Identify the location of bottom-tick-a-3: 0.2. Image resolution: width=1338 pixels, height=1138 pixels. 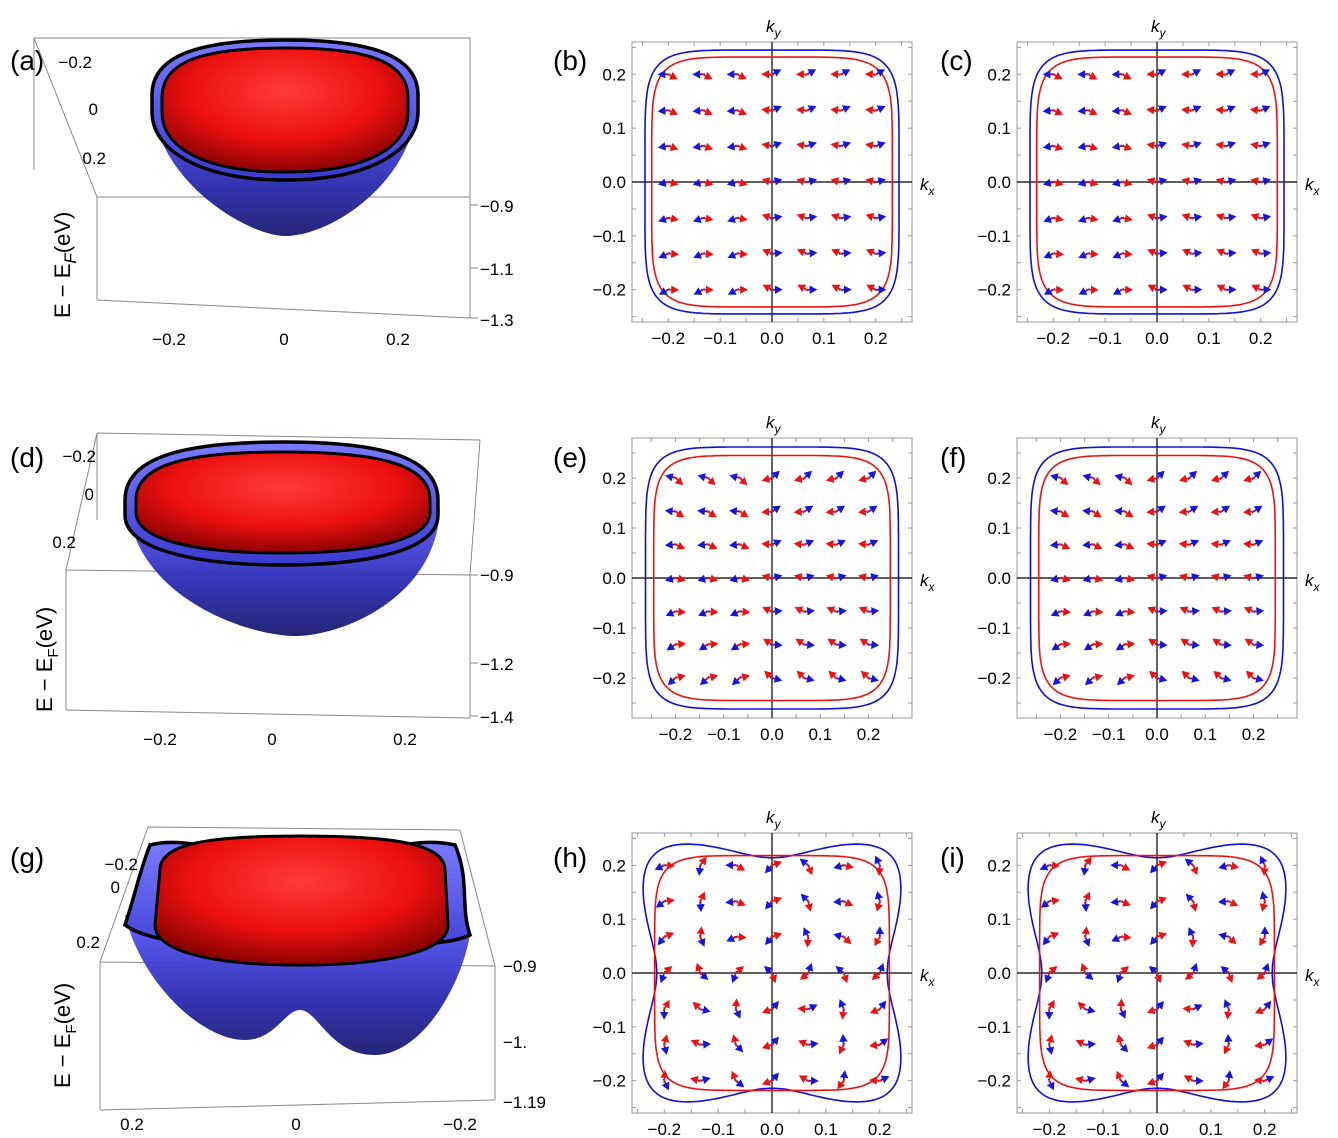
(398, 339).